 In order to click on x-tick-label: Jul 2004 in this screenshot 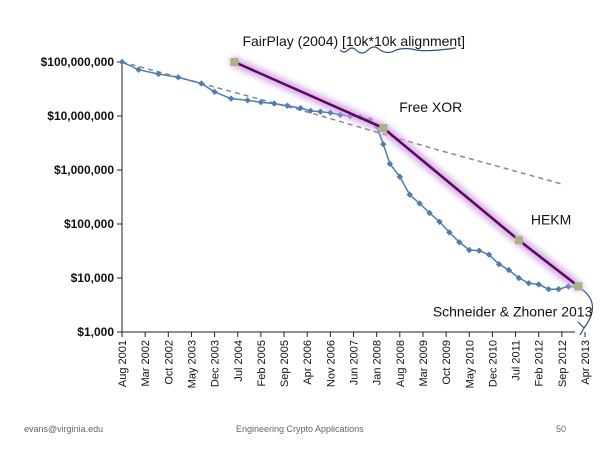, I will do `click(239, 361)`.